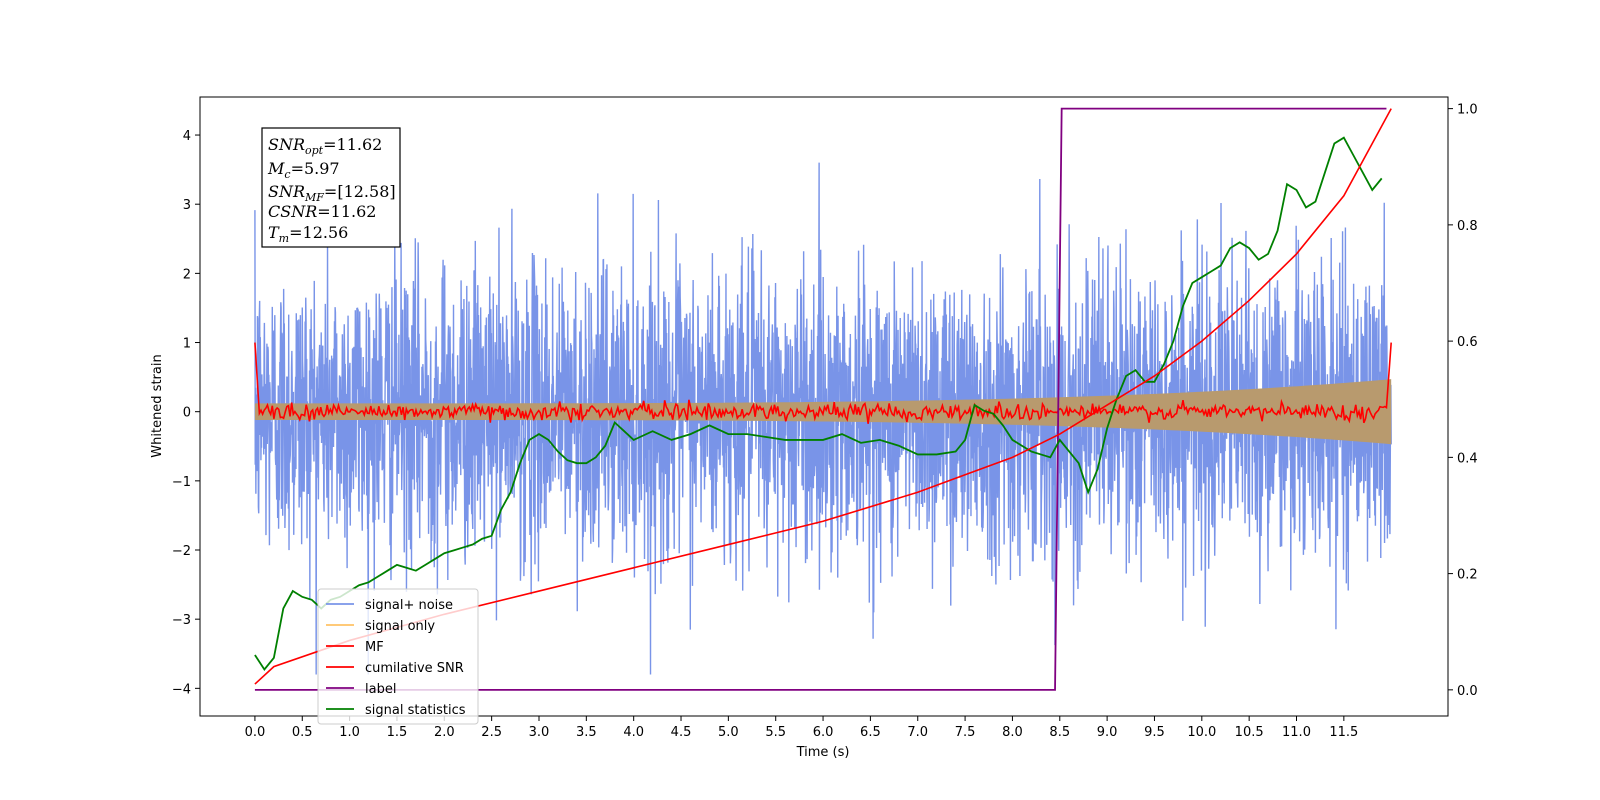 This screenshot has height=800, width=1600. Describe the element at coordinates (1343, 732) in the screenshot. I see `x-tick-label: 11.5` at that location.